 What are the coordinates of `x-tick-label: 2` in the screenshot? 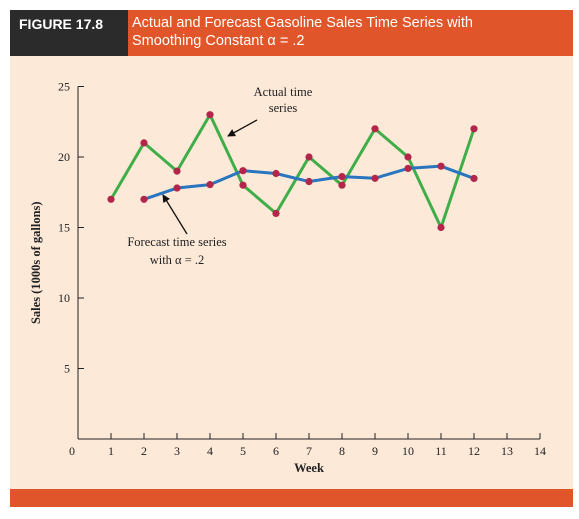 It's located at (144, 451).